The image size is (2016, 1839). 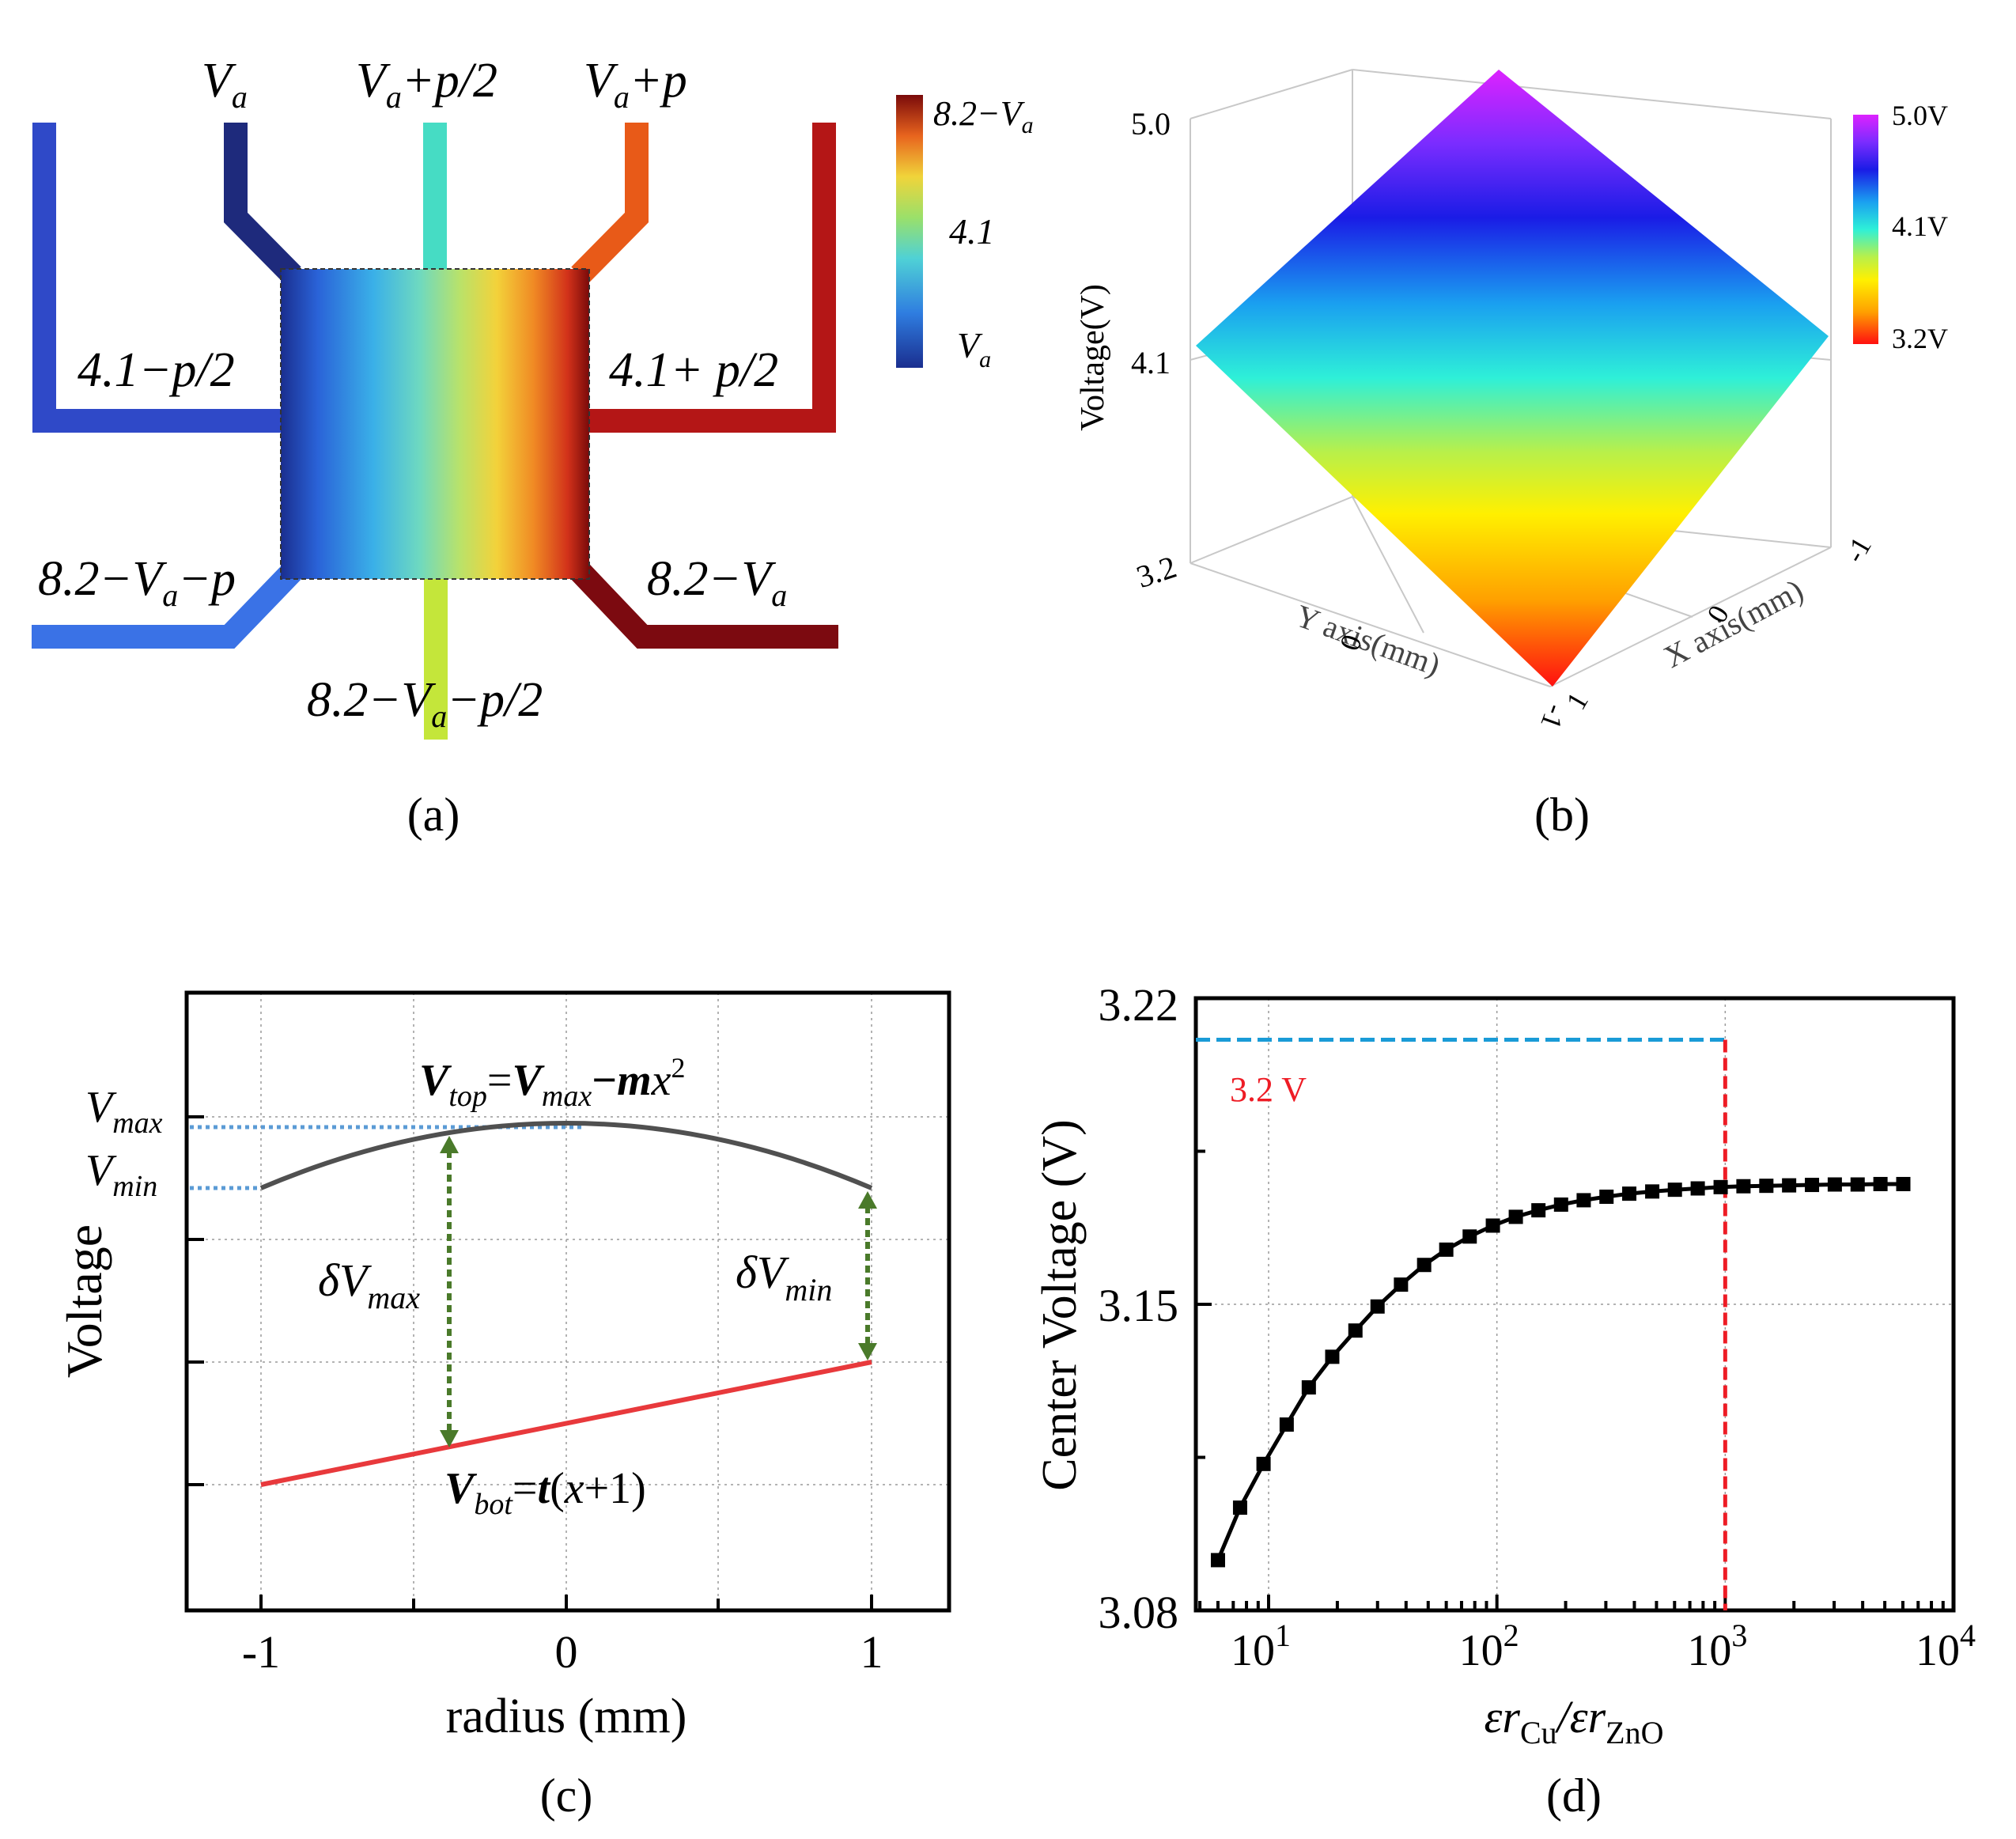 I want to click on z-tick-top: 5.0, so click(x=1151, y=124).